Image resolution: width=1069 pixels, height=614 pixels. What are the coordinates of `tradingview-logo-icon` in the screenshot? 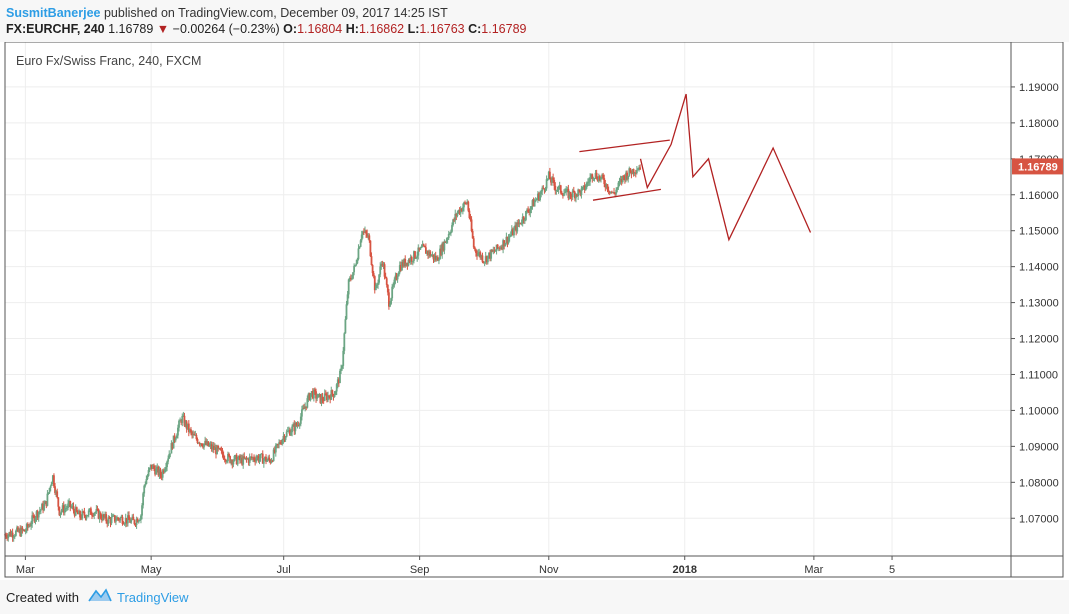 It's located at (100, 597).